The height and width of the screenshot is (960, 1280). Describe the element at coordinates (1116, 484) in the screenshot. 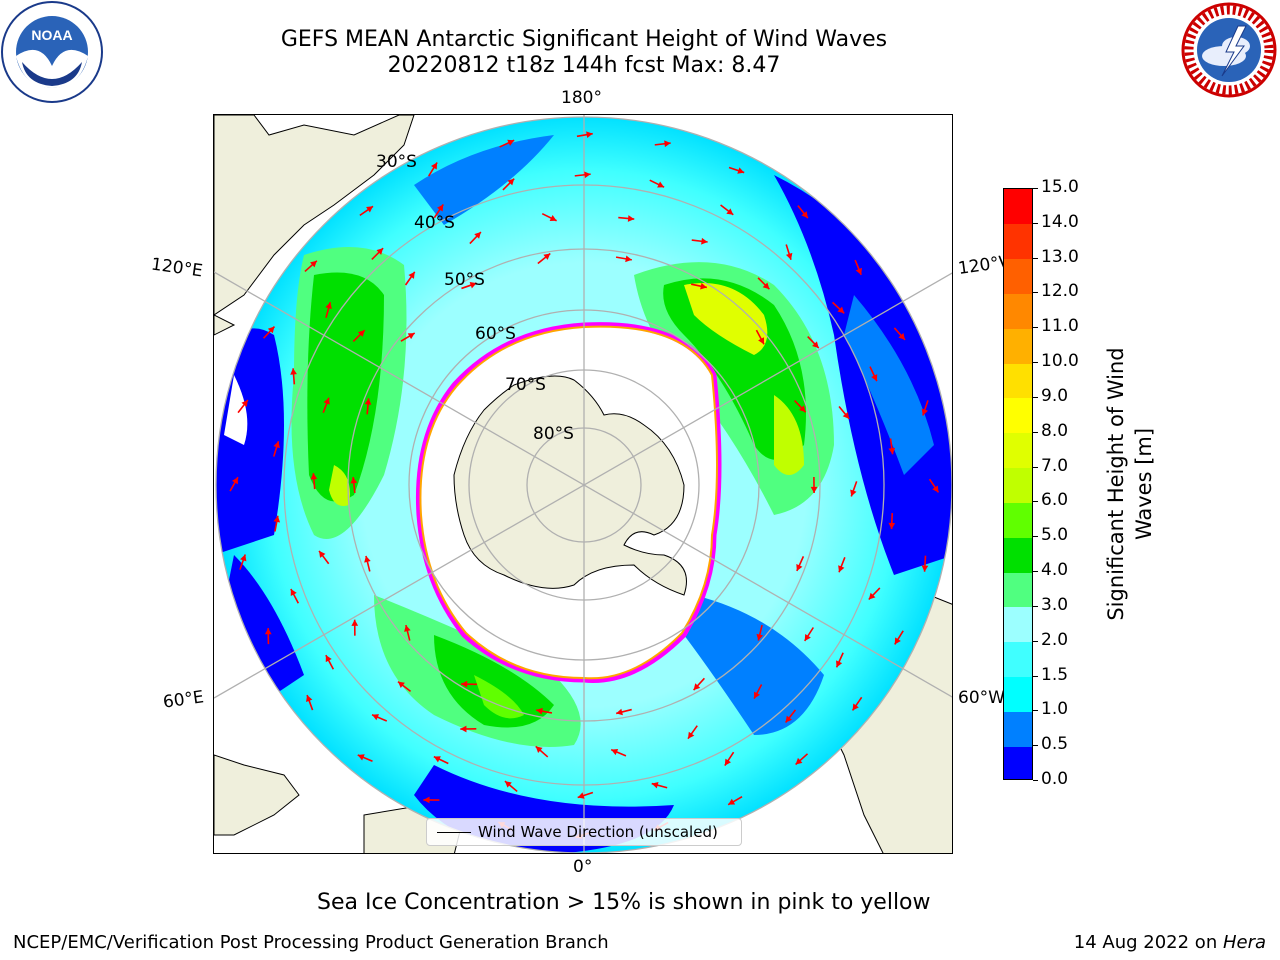

I see `colorbar-label-line1: Significant Height of Wind` at that location.